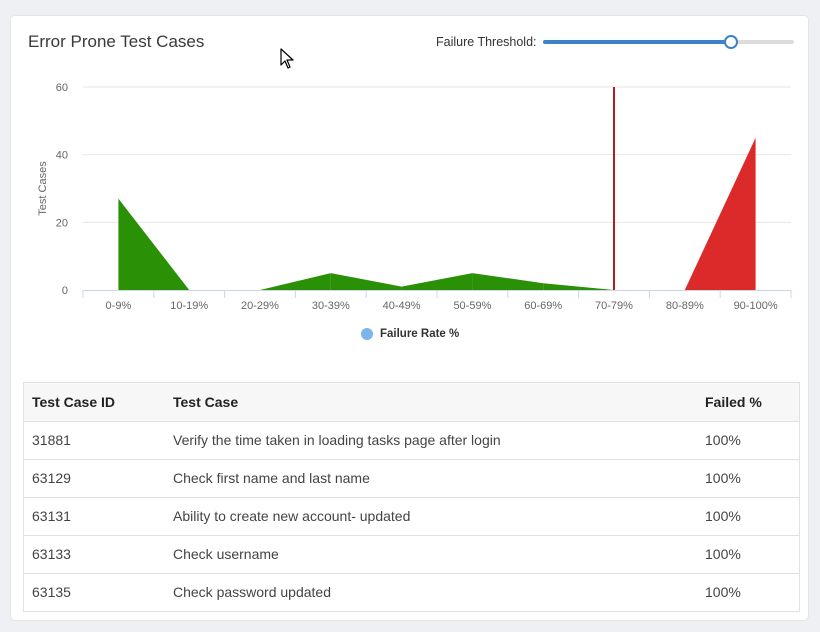 The image size is (820, 632). I want to click on mouse-pointer-icon, so click(287, 58).